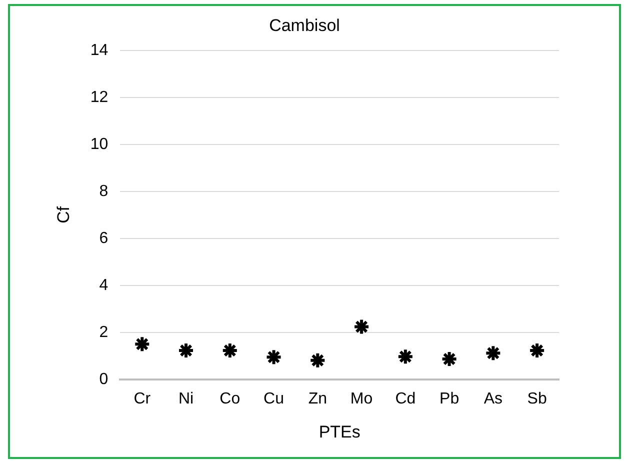 The image size is (631, 461). I want to click on x-tick-label: Co, so click(230, 399).